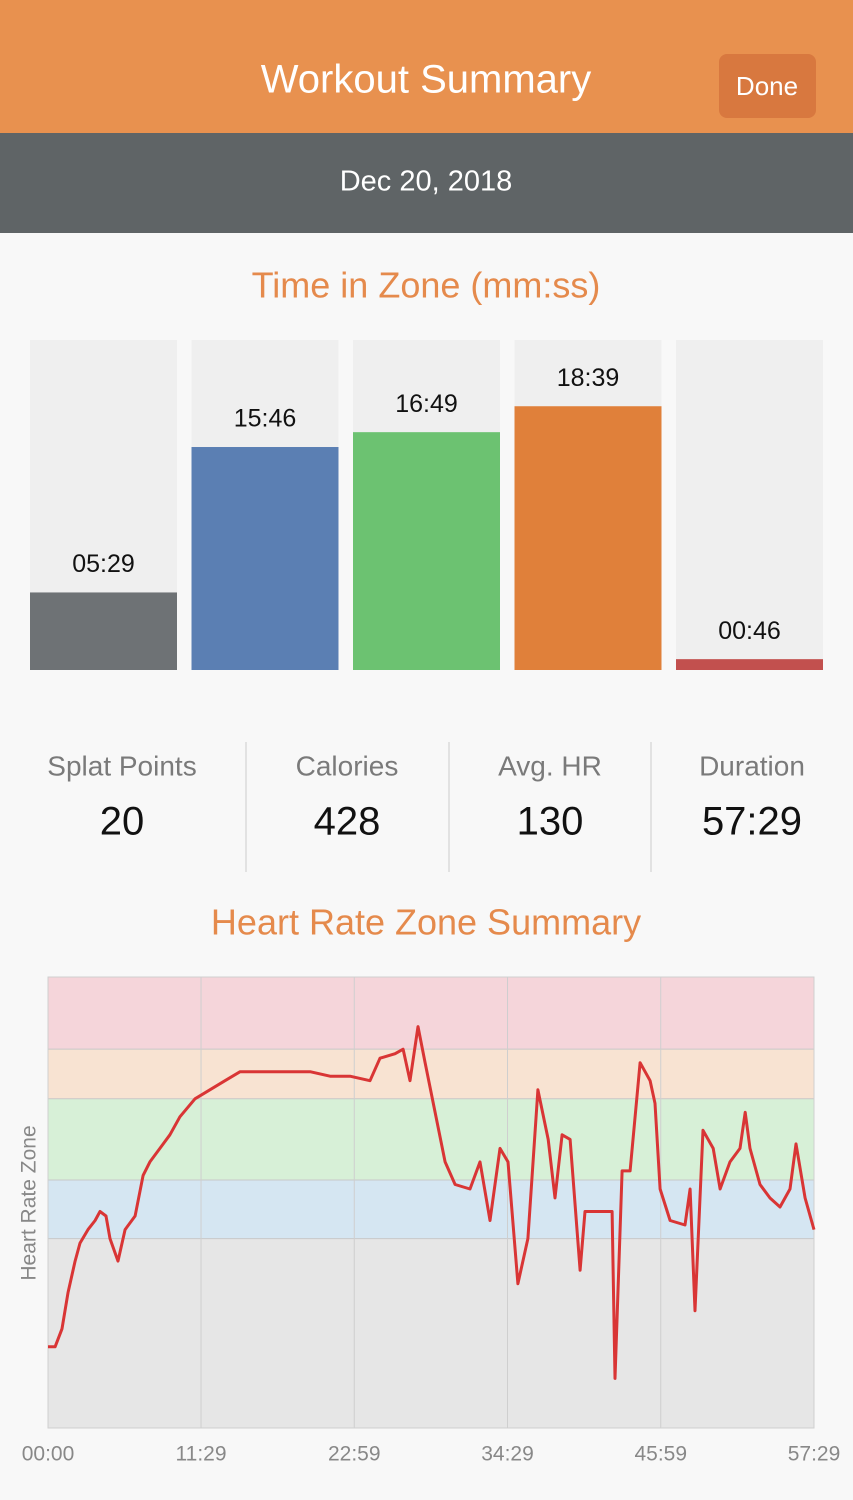 The height and width of the screenshot is (1500, 853). I want to click on x-tick-label: 57:29, so click(814, 1454).